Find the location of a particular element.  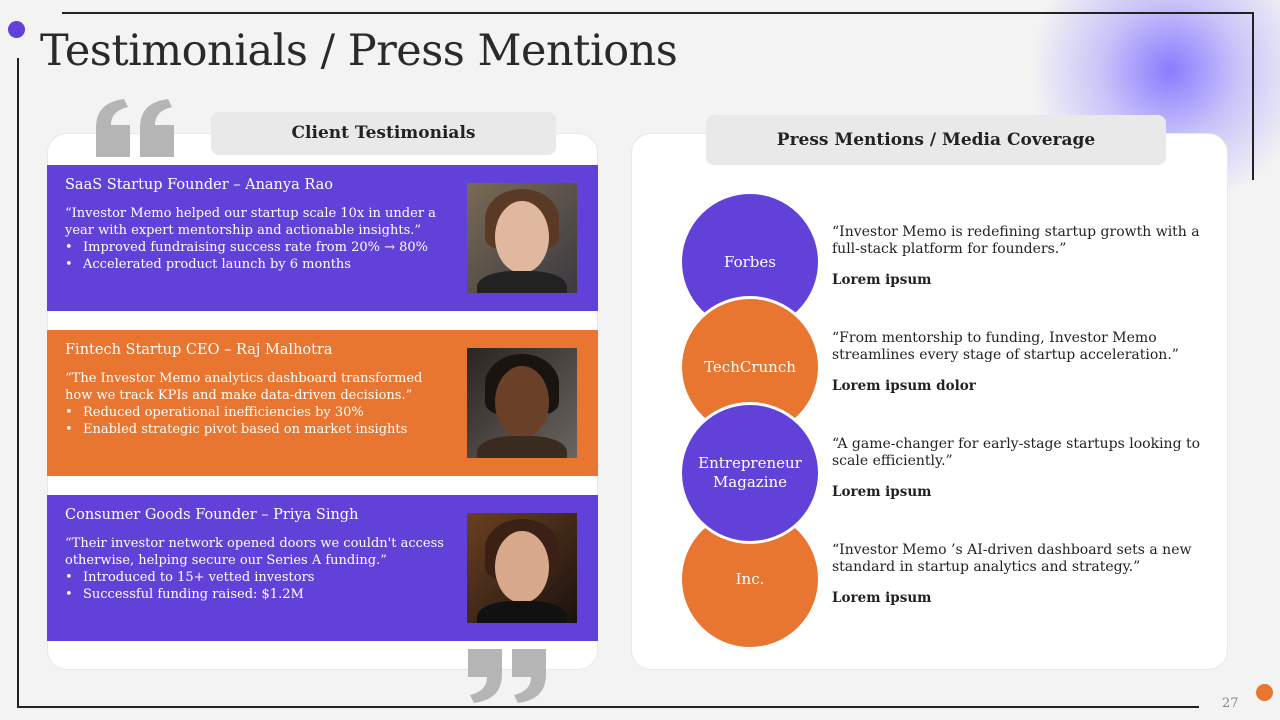

close-quote-icon is located at coordinates (507, 676).